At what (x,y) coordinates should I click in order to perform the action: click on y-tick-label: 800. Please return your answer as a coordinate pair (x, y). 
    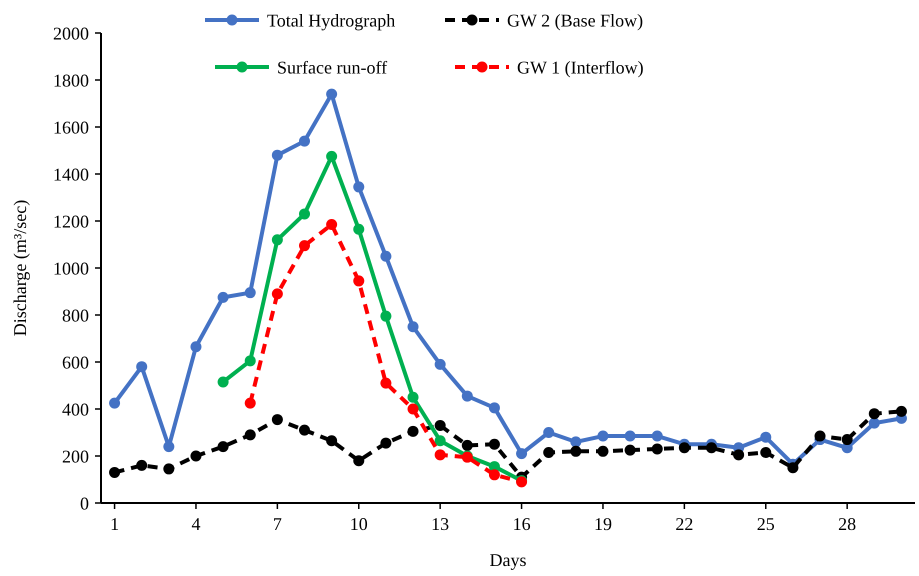
    Looking at the image, I should click on (75, 315).